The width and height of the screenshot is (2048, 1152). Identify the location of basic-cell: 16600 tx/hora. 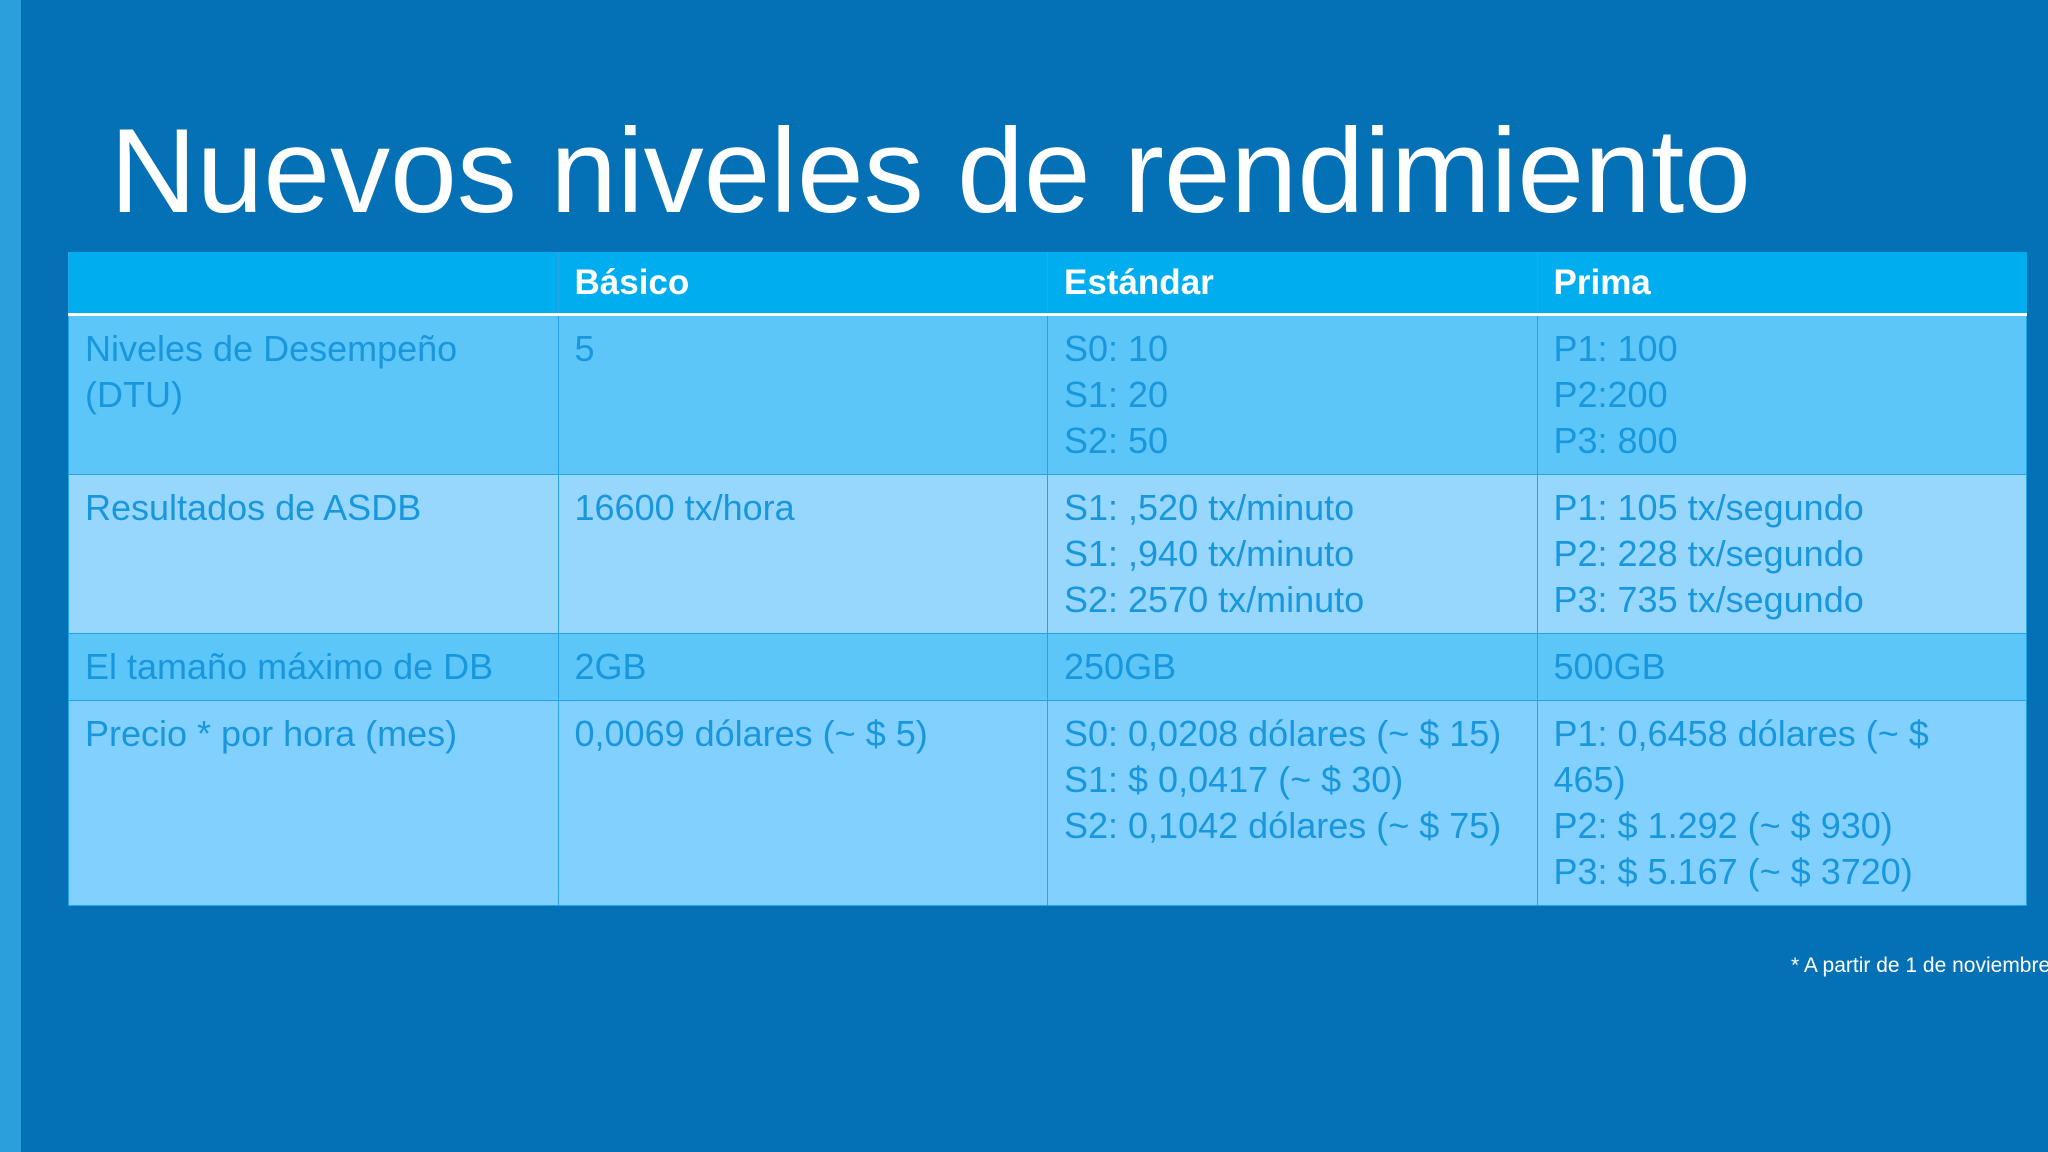
(802, 554).